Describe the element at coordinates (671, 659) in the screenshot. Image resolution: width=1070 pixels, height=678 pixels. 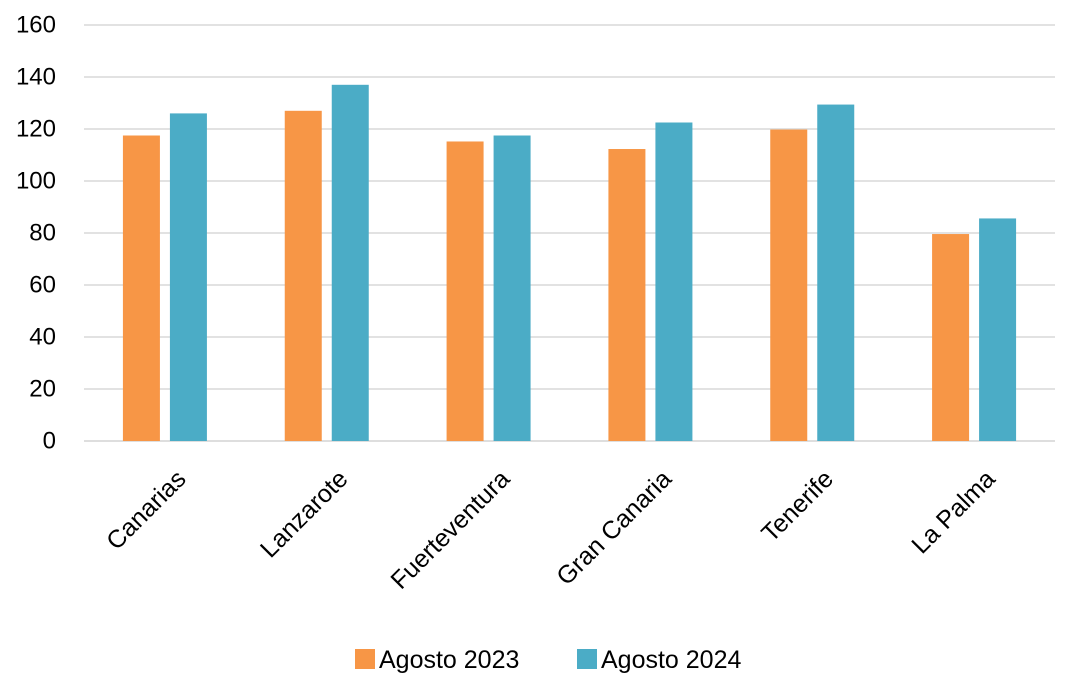
I see `legend-label: Agosto 2024` at that location.